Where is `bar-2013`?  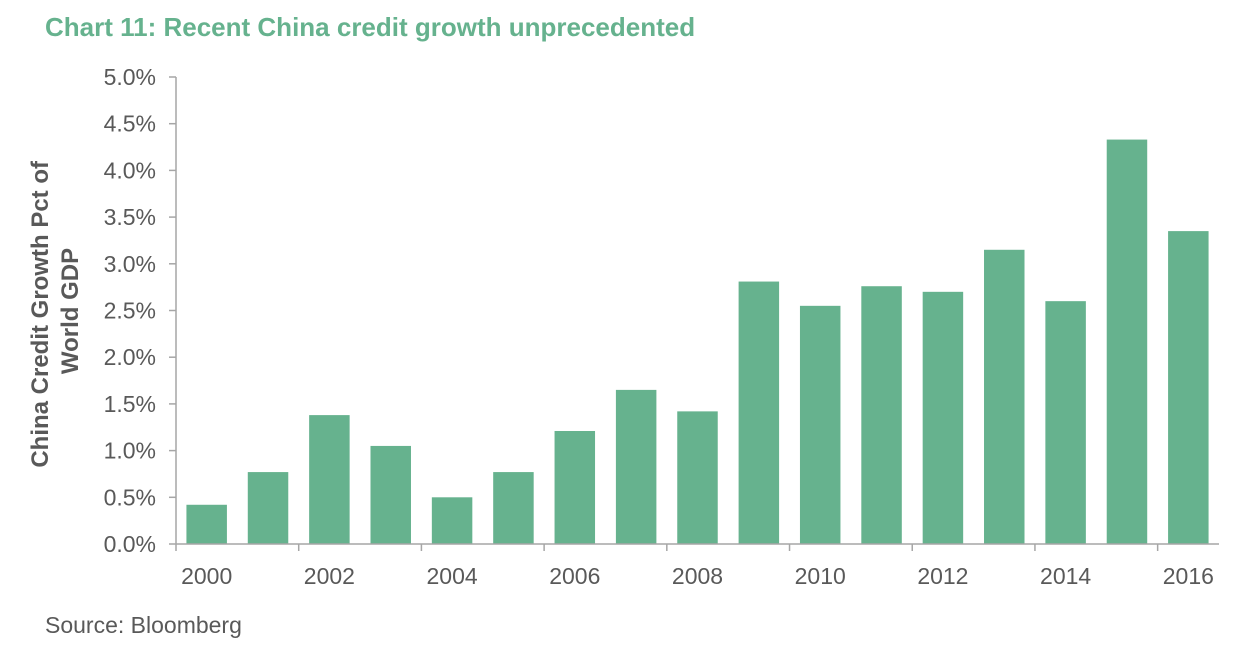 bar-2013 is located at coordinates (1004, 397).